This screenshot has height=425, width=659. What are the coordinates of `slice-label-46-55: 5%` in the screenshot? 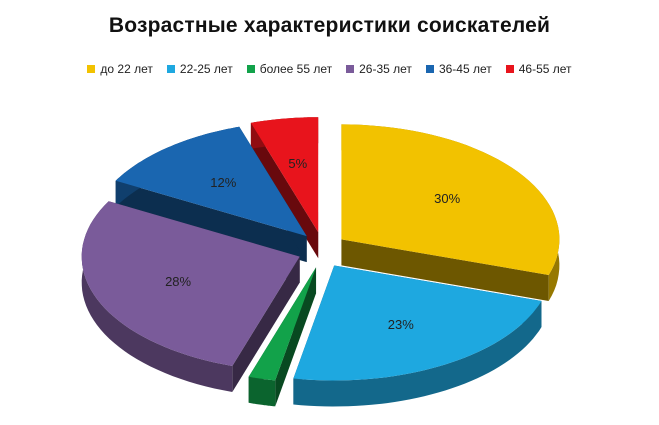 It's located at (297, 163).